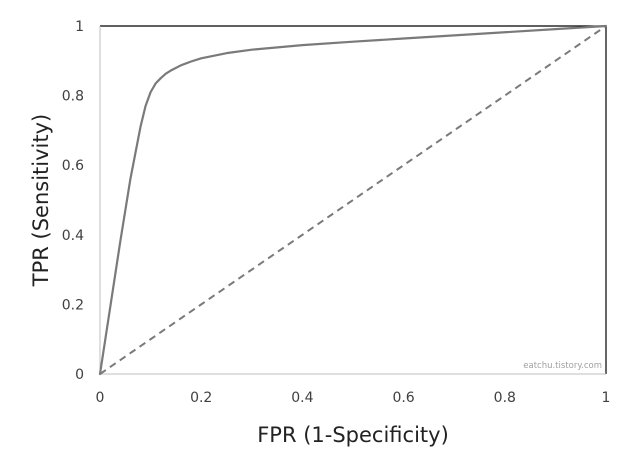 The width and height of the screenshot is (626, 475). I want to click on x-tick-label: 0.2, so click(201, 398).